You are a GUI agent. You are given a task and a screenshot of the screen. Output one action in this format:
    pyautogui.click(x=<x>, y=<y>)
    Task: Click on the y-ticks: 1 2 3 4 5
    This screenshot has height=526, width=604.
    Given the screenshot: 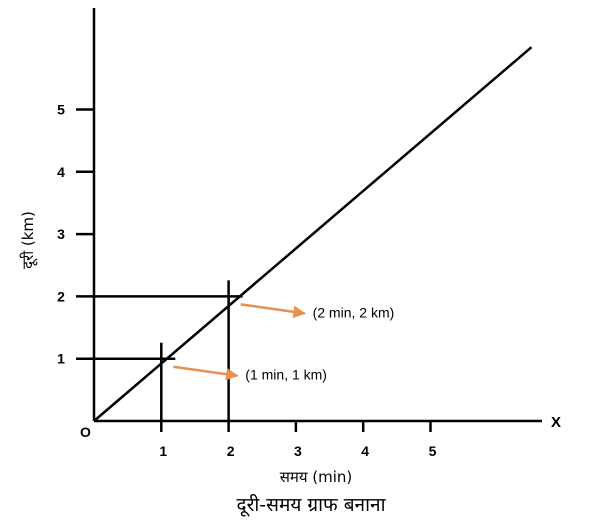 What is the action you would take?
    pyautogui.click(x=75, y=234)
    